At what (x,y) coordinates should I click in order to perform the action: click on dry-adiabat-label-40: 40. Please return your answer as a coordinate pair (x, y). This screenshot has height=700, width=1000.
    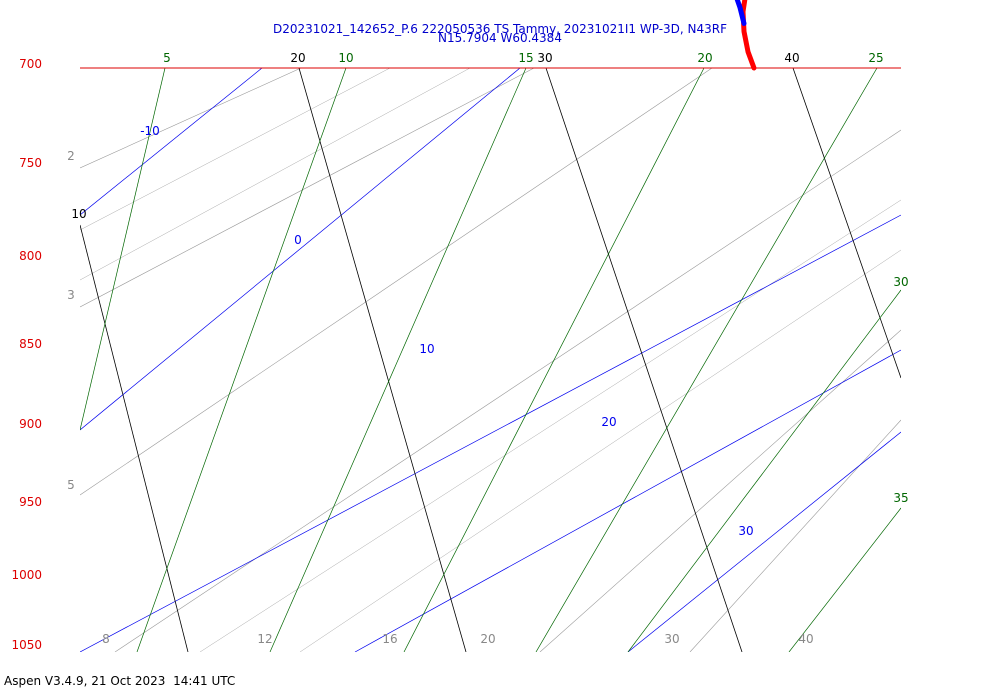
    Looking at the image, I should click on (791, 58).